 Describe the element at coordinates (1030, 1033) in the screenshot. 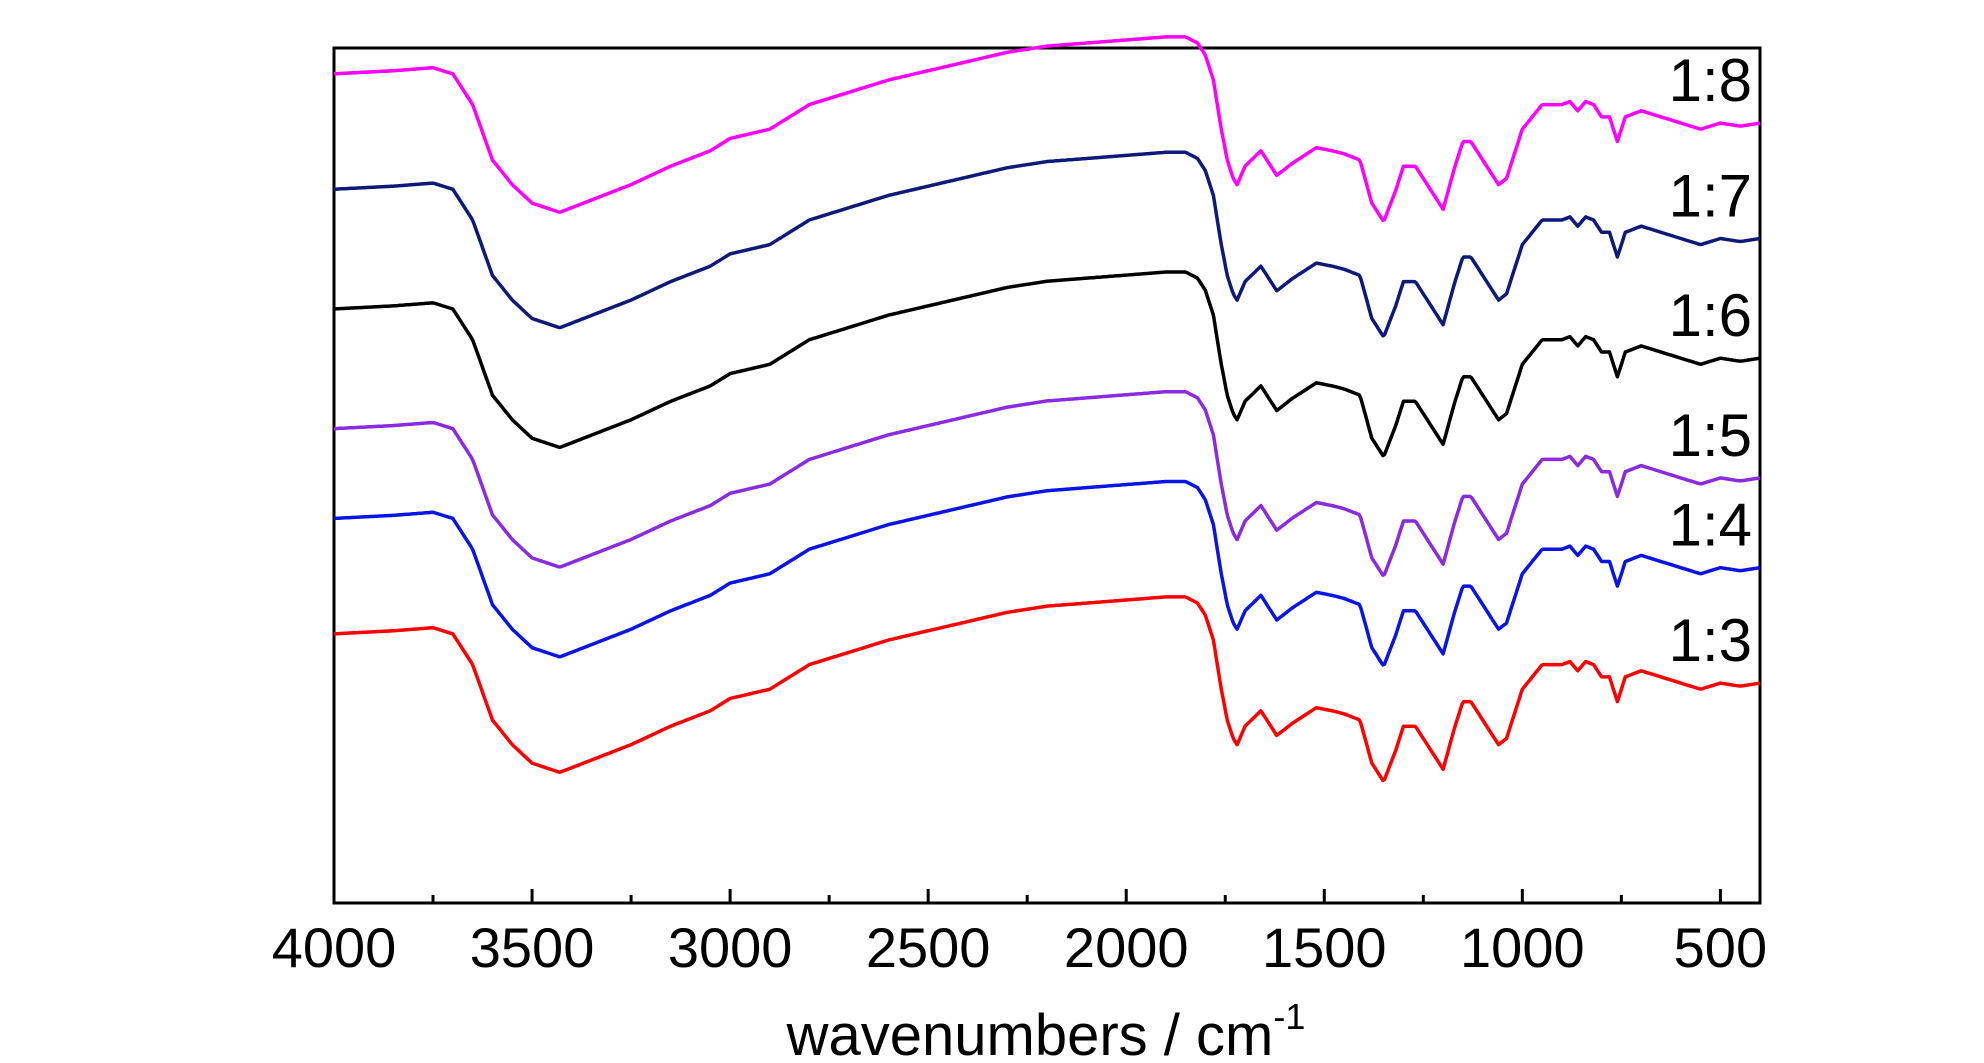

I see `x-axis-title-main: wavenumbers / cm` at that location.